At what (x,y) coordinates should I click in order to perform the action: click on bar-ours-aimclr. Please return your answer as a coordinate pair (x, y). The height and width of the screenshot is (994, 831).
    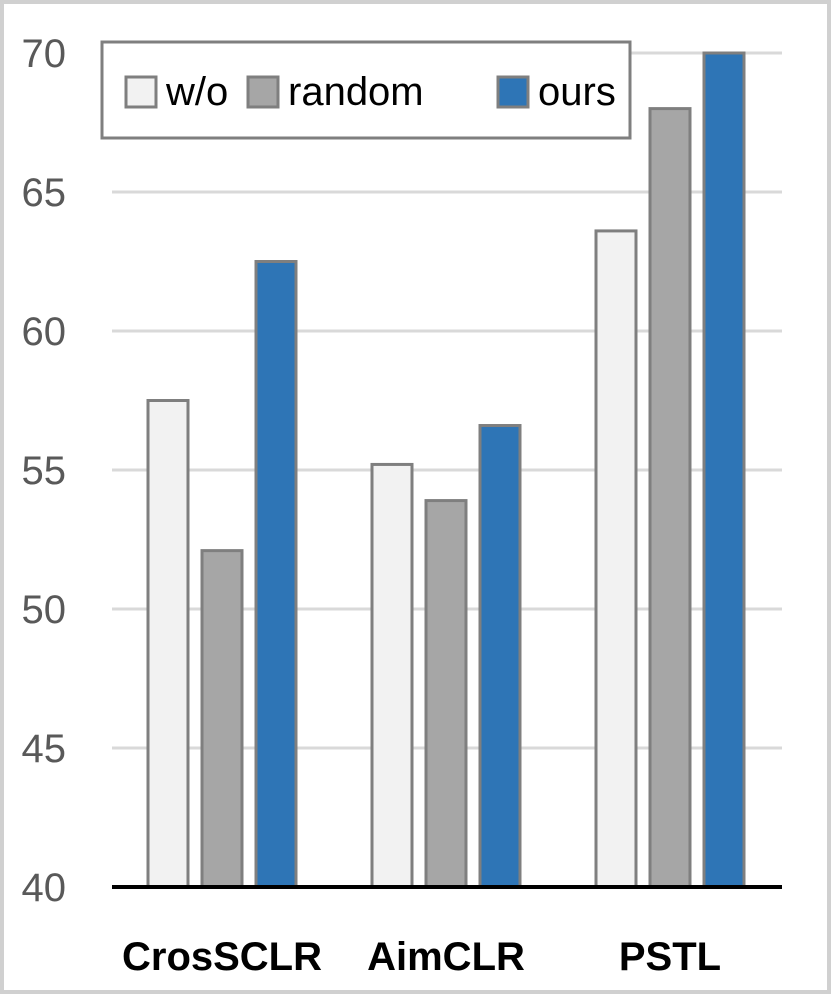
    Looking at the image, I should click on (500, 656).